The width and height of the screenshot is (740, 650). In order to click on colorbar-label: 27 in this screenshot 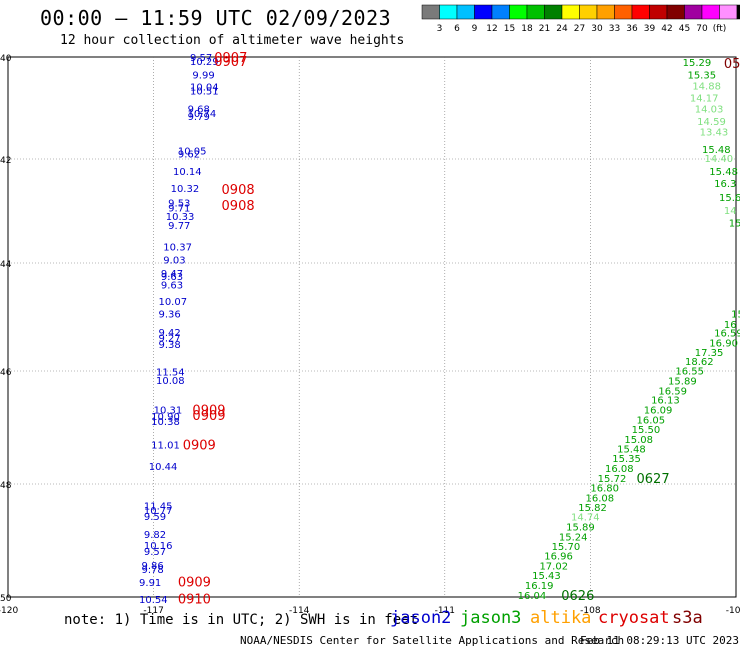, I will do `click(579, 29)`.